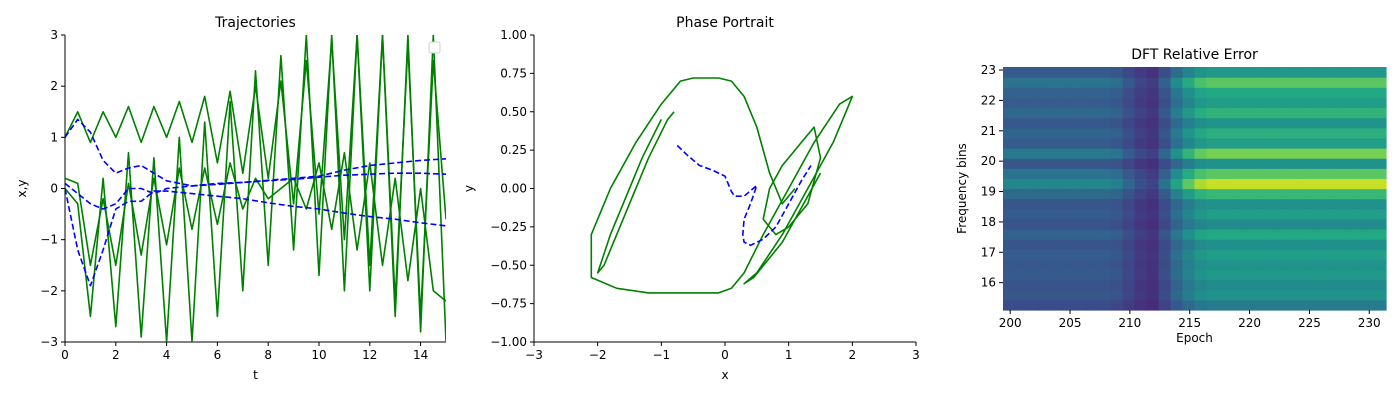 This screenshot has height=400, width=1400. What do you see at coordinates (508, 304) in the screenshot?
I see `phase-y-tick-label: −0.75` at bounding box center [508, 304].